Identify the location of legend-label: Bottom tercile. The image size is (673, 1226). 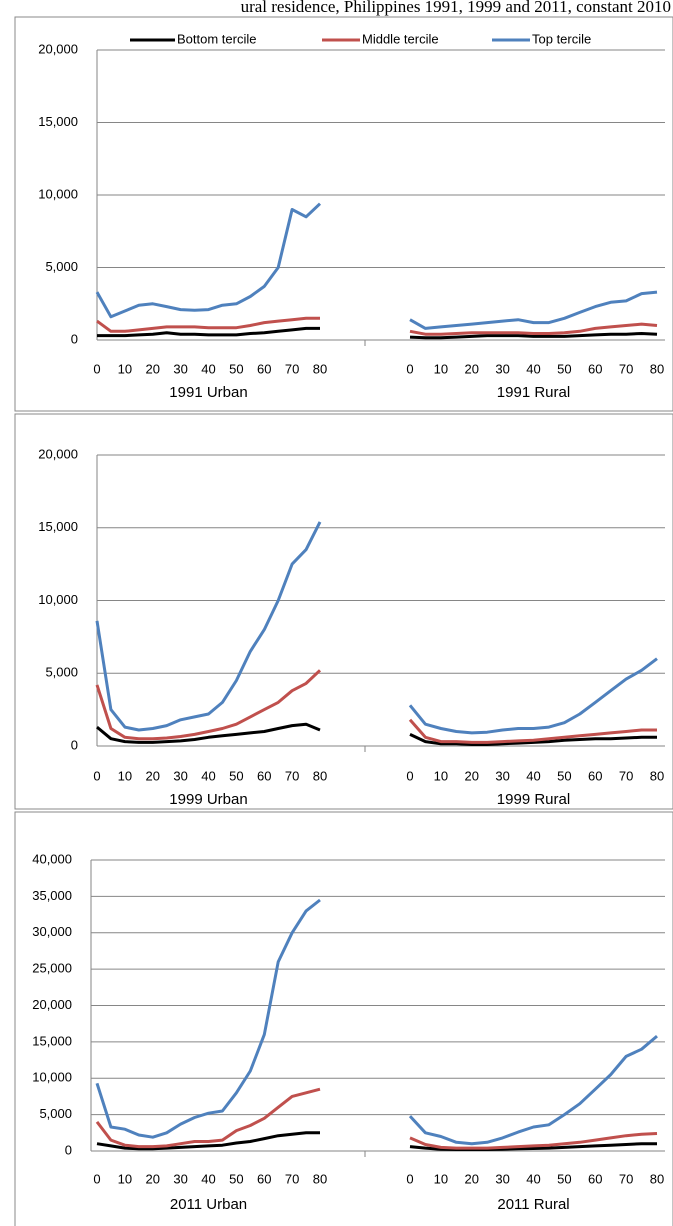
(216, 38).